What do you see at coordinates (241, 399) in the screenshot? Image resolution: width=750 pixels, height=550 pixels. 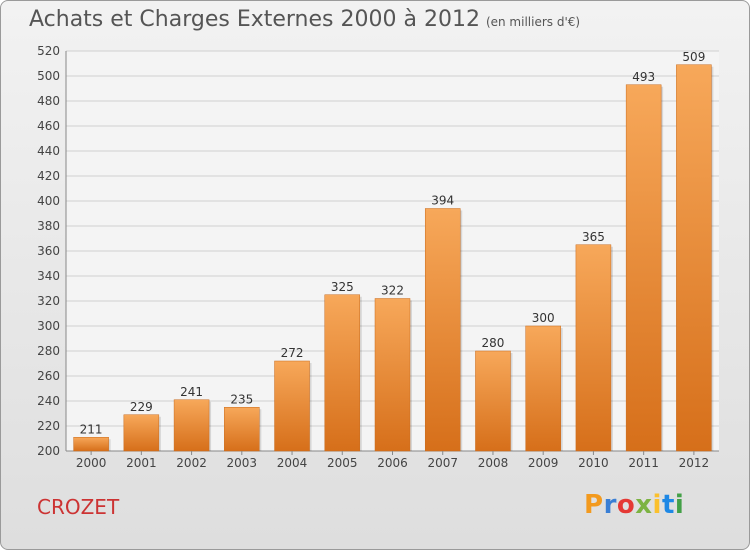 I see `data-label: 235` at bounding box center [241, 399].